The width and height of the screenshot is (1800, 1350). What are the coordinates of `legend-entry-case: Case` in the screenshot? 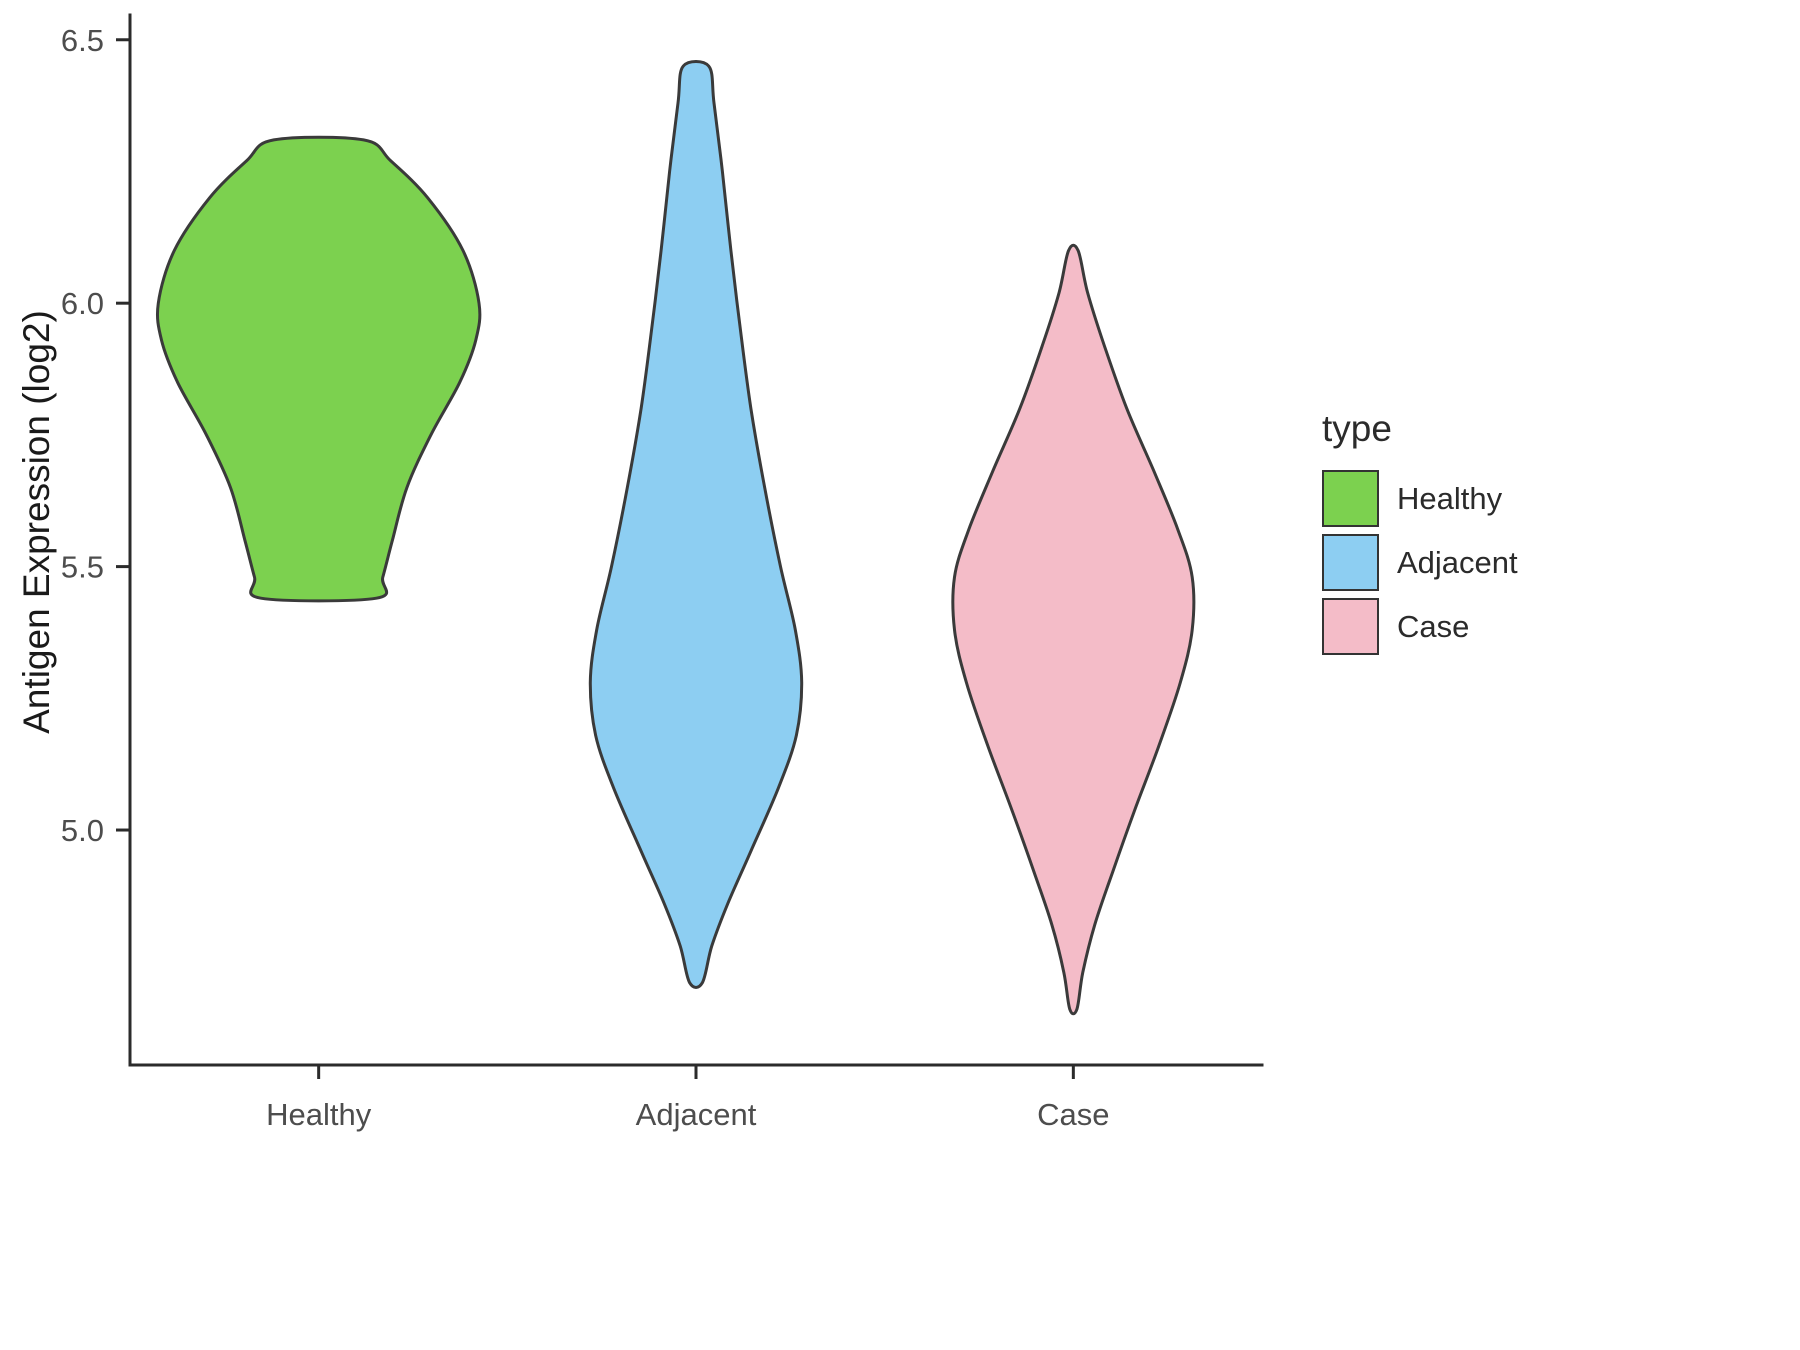 It's located at (1420, 626).